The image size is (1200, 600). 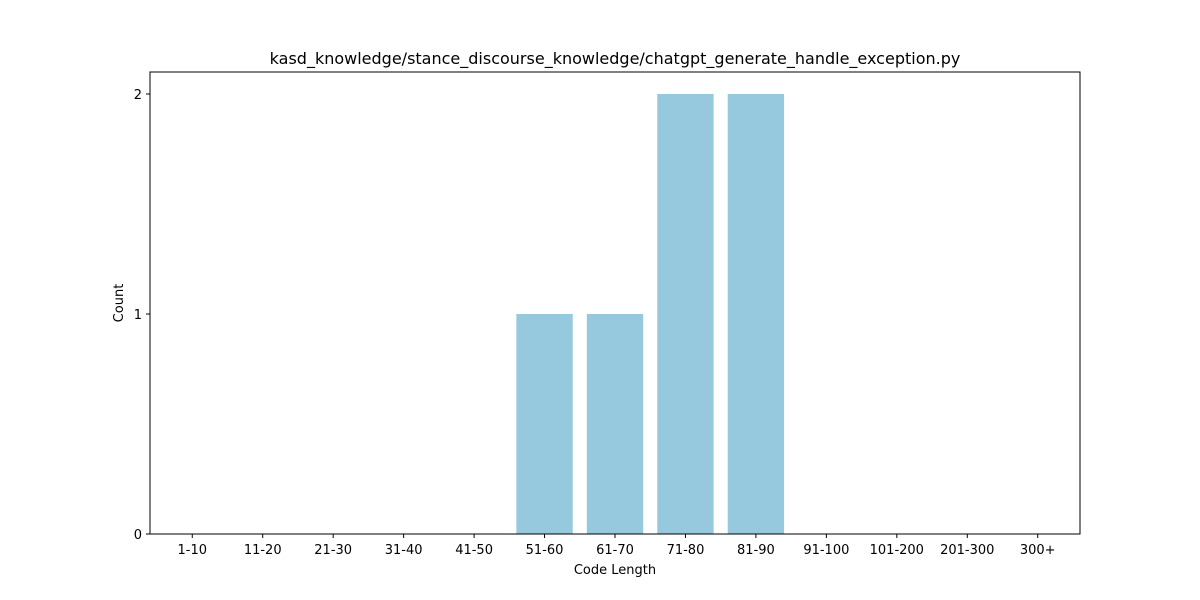 I want to click on x-tick-label: 1-10, so click(x=193, y=550).